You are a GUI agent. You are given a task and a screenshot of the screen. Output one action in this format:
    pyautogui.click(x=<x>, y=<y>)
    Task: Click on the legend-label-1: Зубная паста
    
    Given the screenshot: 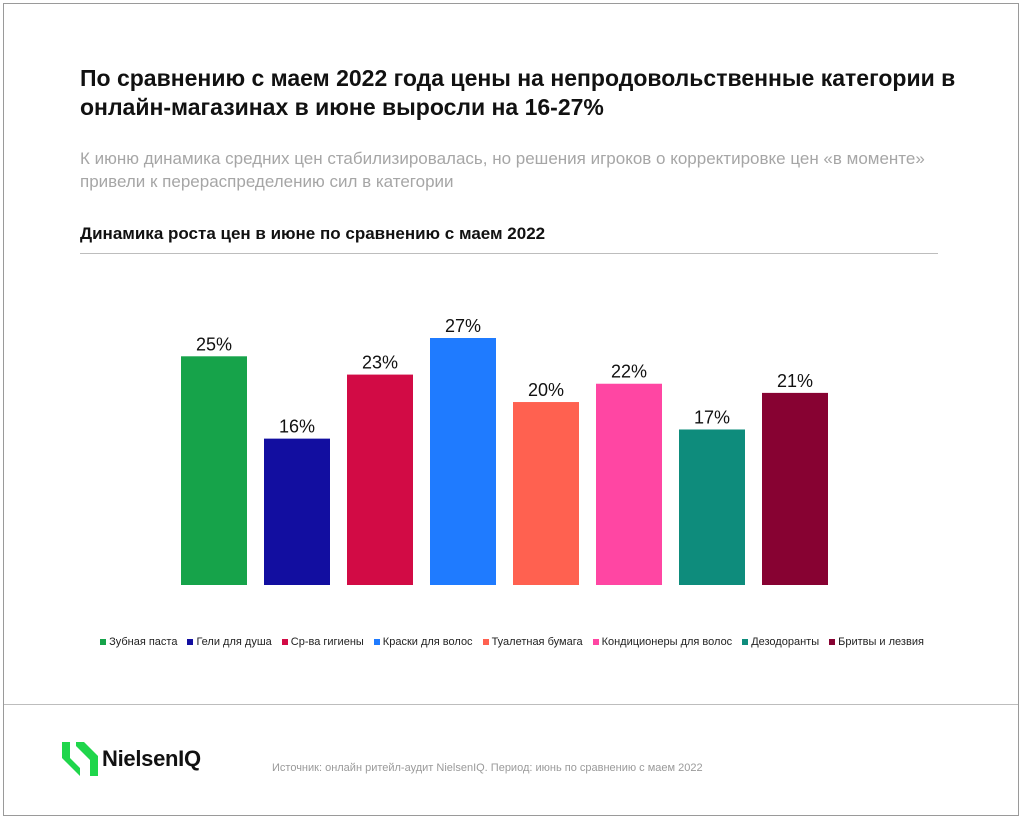 What is the action you would take?
    pyautogui.click(x=143, y=642)
    